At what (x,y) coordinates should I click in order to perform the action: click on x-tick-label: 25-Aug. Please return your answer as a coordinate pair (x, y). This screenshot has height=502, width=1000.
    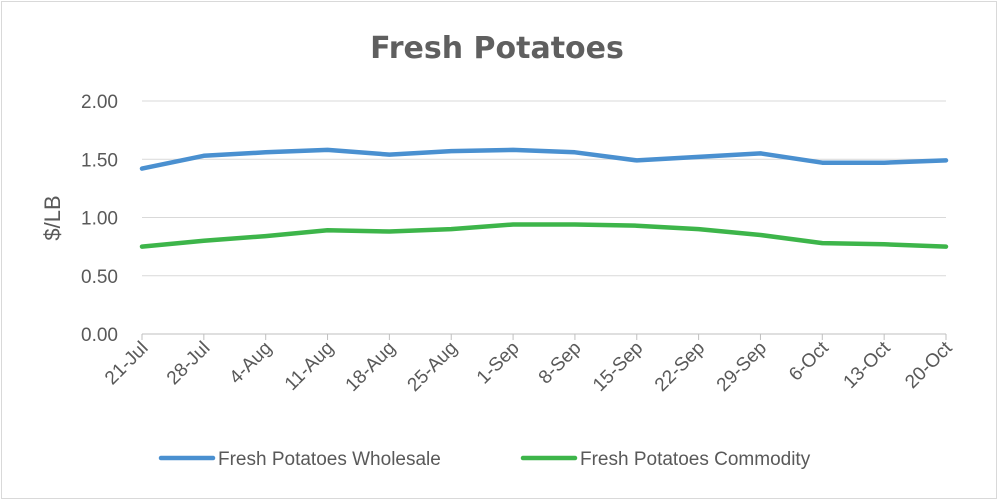
    Looking at the image, I should click on (433, 367).